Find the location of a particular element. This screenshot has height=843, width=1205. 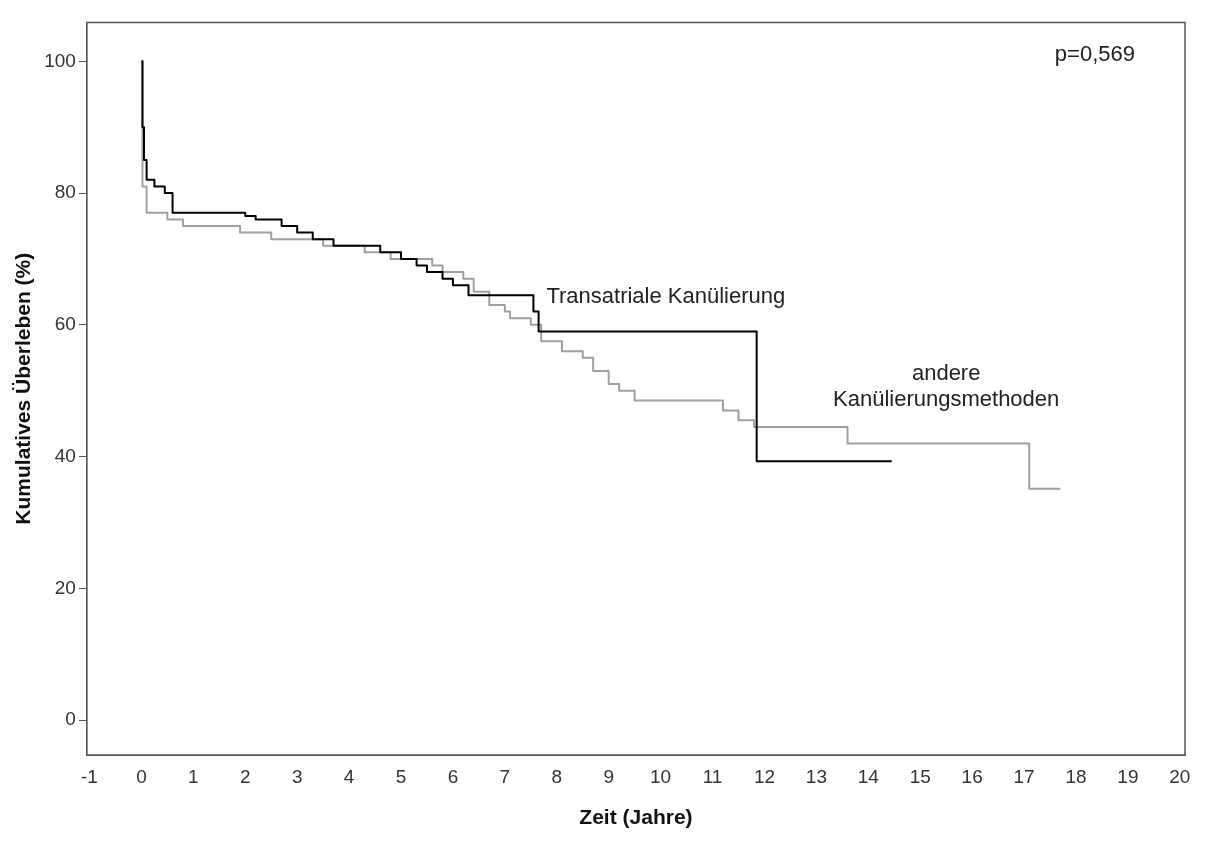

x-tick-label: 11 is located at coordinates (712, 776).